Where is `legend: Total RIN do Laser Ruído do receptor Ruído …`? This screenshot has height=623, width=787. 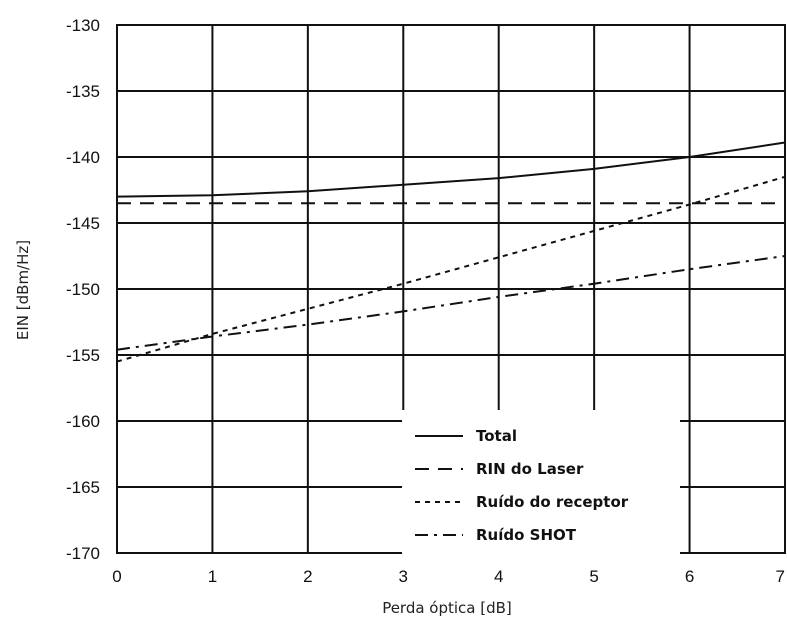 legend: Total RIN do Laser Ruído do receptor Ruído … is located at coordinates (541, 485).